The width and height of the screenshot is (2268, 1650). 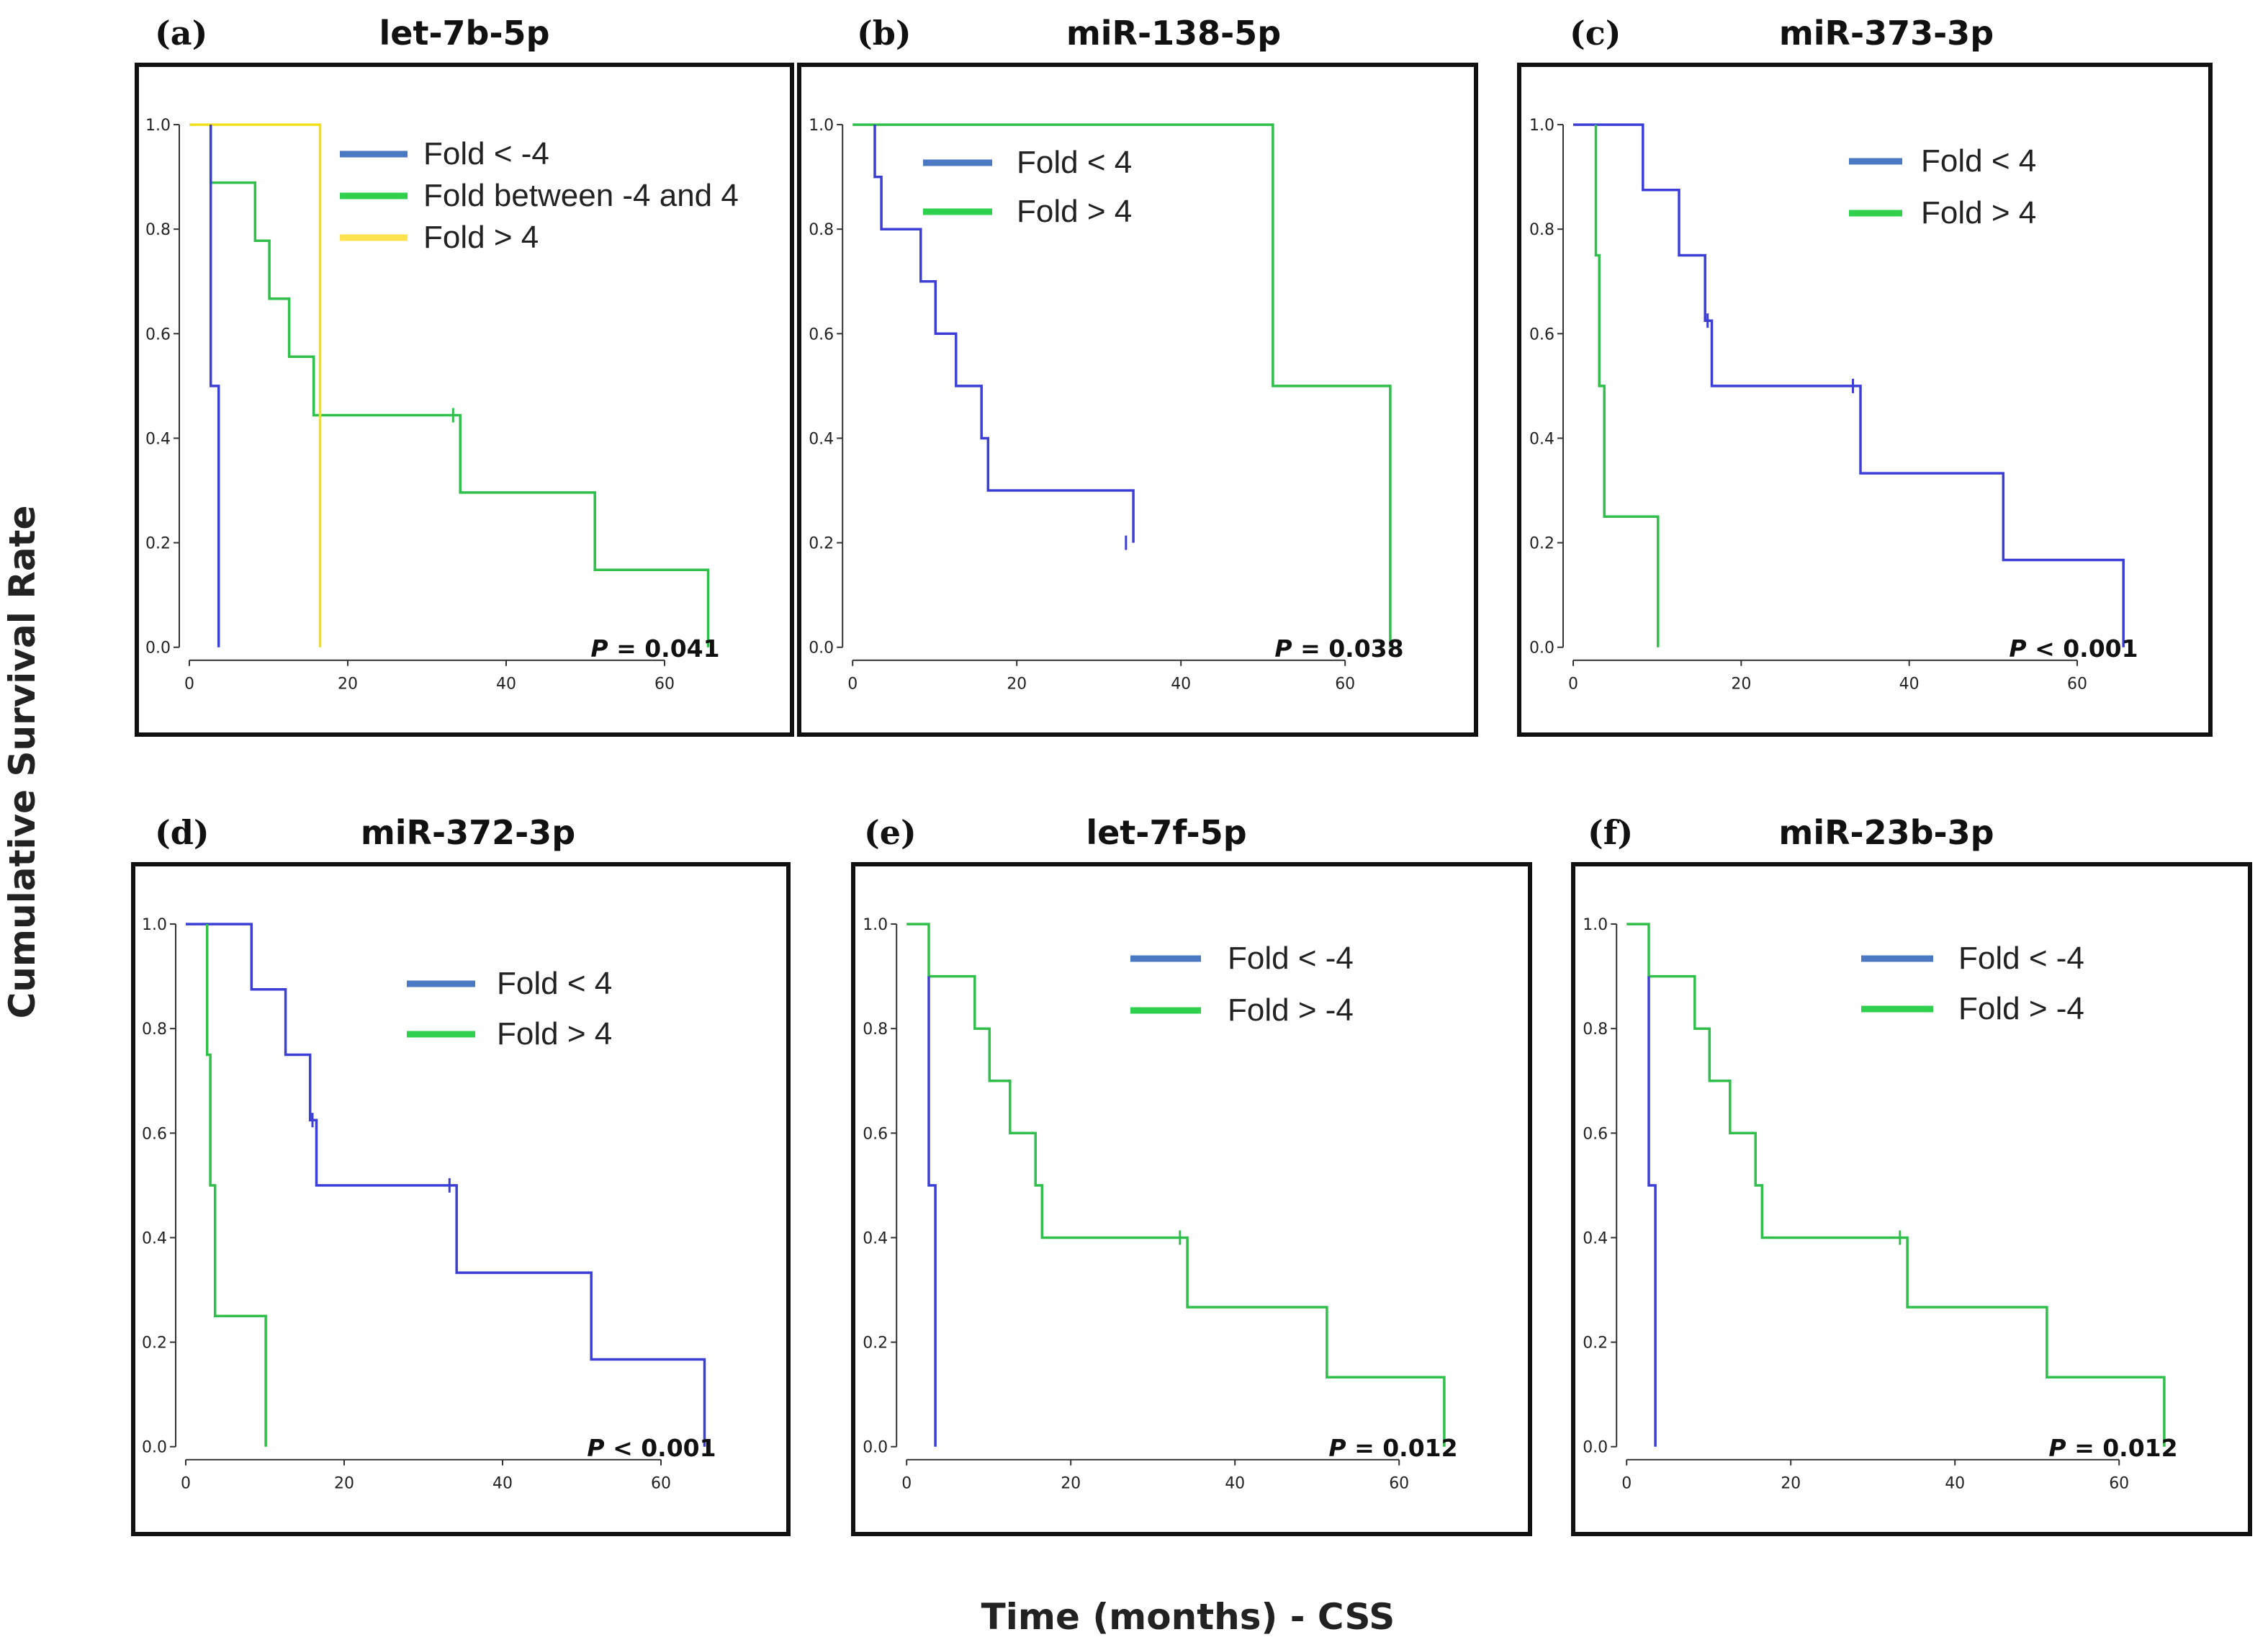 What do you see at coordinates (884, 33) in the screenshot?
I see `panel-letter: (b)` at bounding box center [884, 33].